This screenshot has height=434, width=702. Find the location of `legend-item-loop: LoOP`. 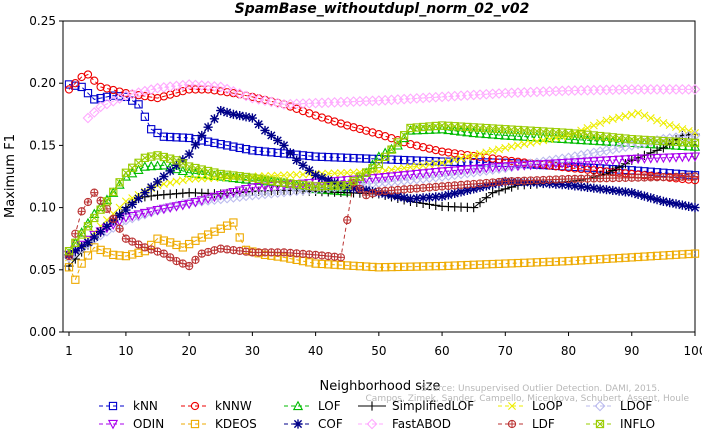

legend-item-loop: LoOP is located at coordinates (530, 406).